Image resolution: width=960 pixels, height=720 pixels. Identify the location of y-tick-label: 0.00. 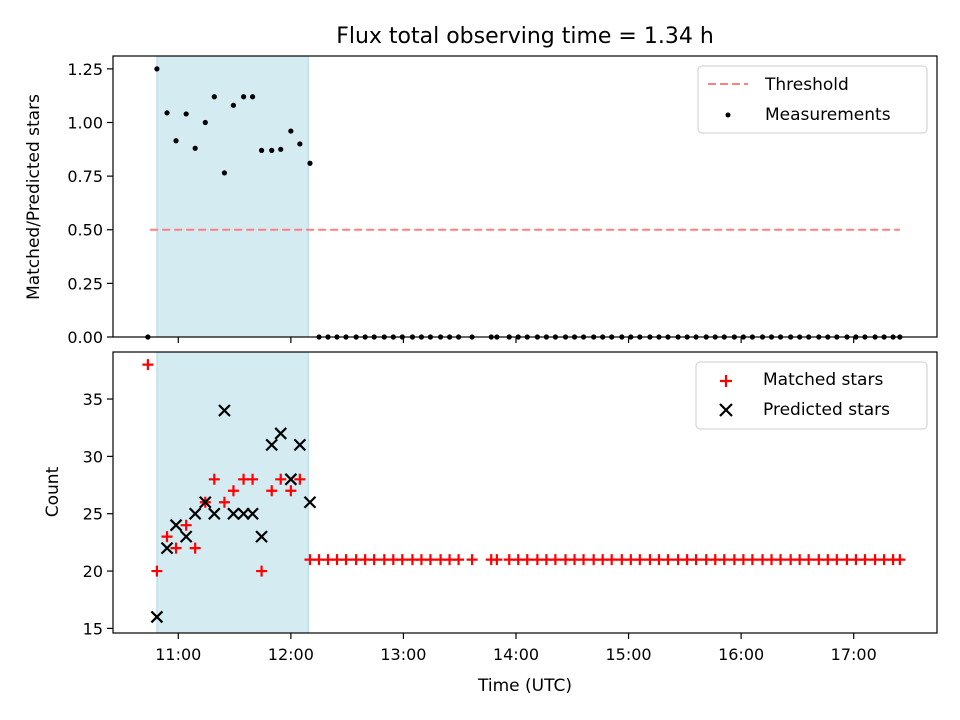
(85, 337).